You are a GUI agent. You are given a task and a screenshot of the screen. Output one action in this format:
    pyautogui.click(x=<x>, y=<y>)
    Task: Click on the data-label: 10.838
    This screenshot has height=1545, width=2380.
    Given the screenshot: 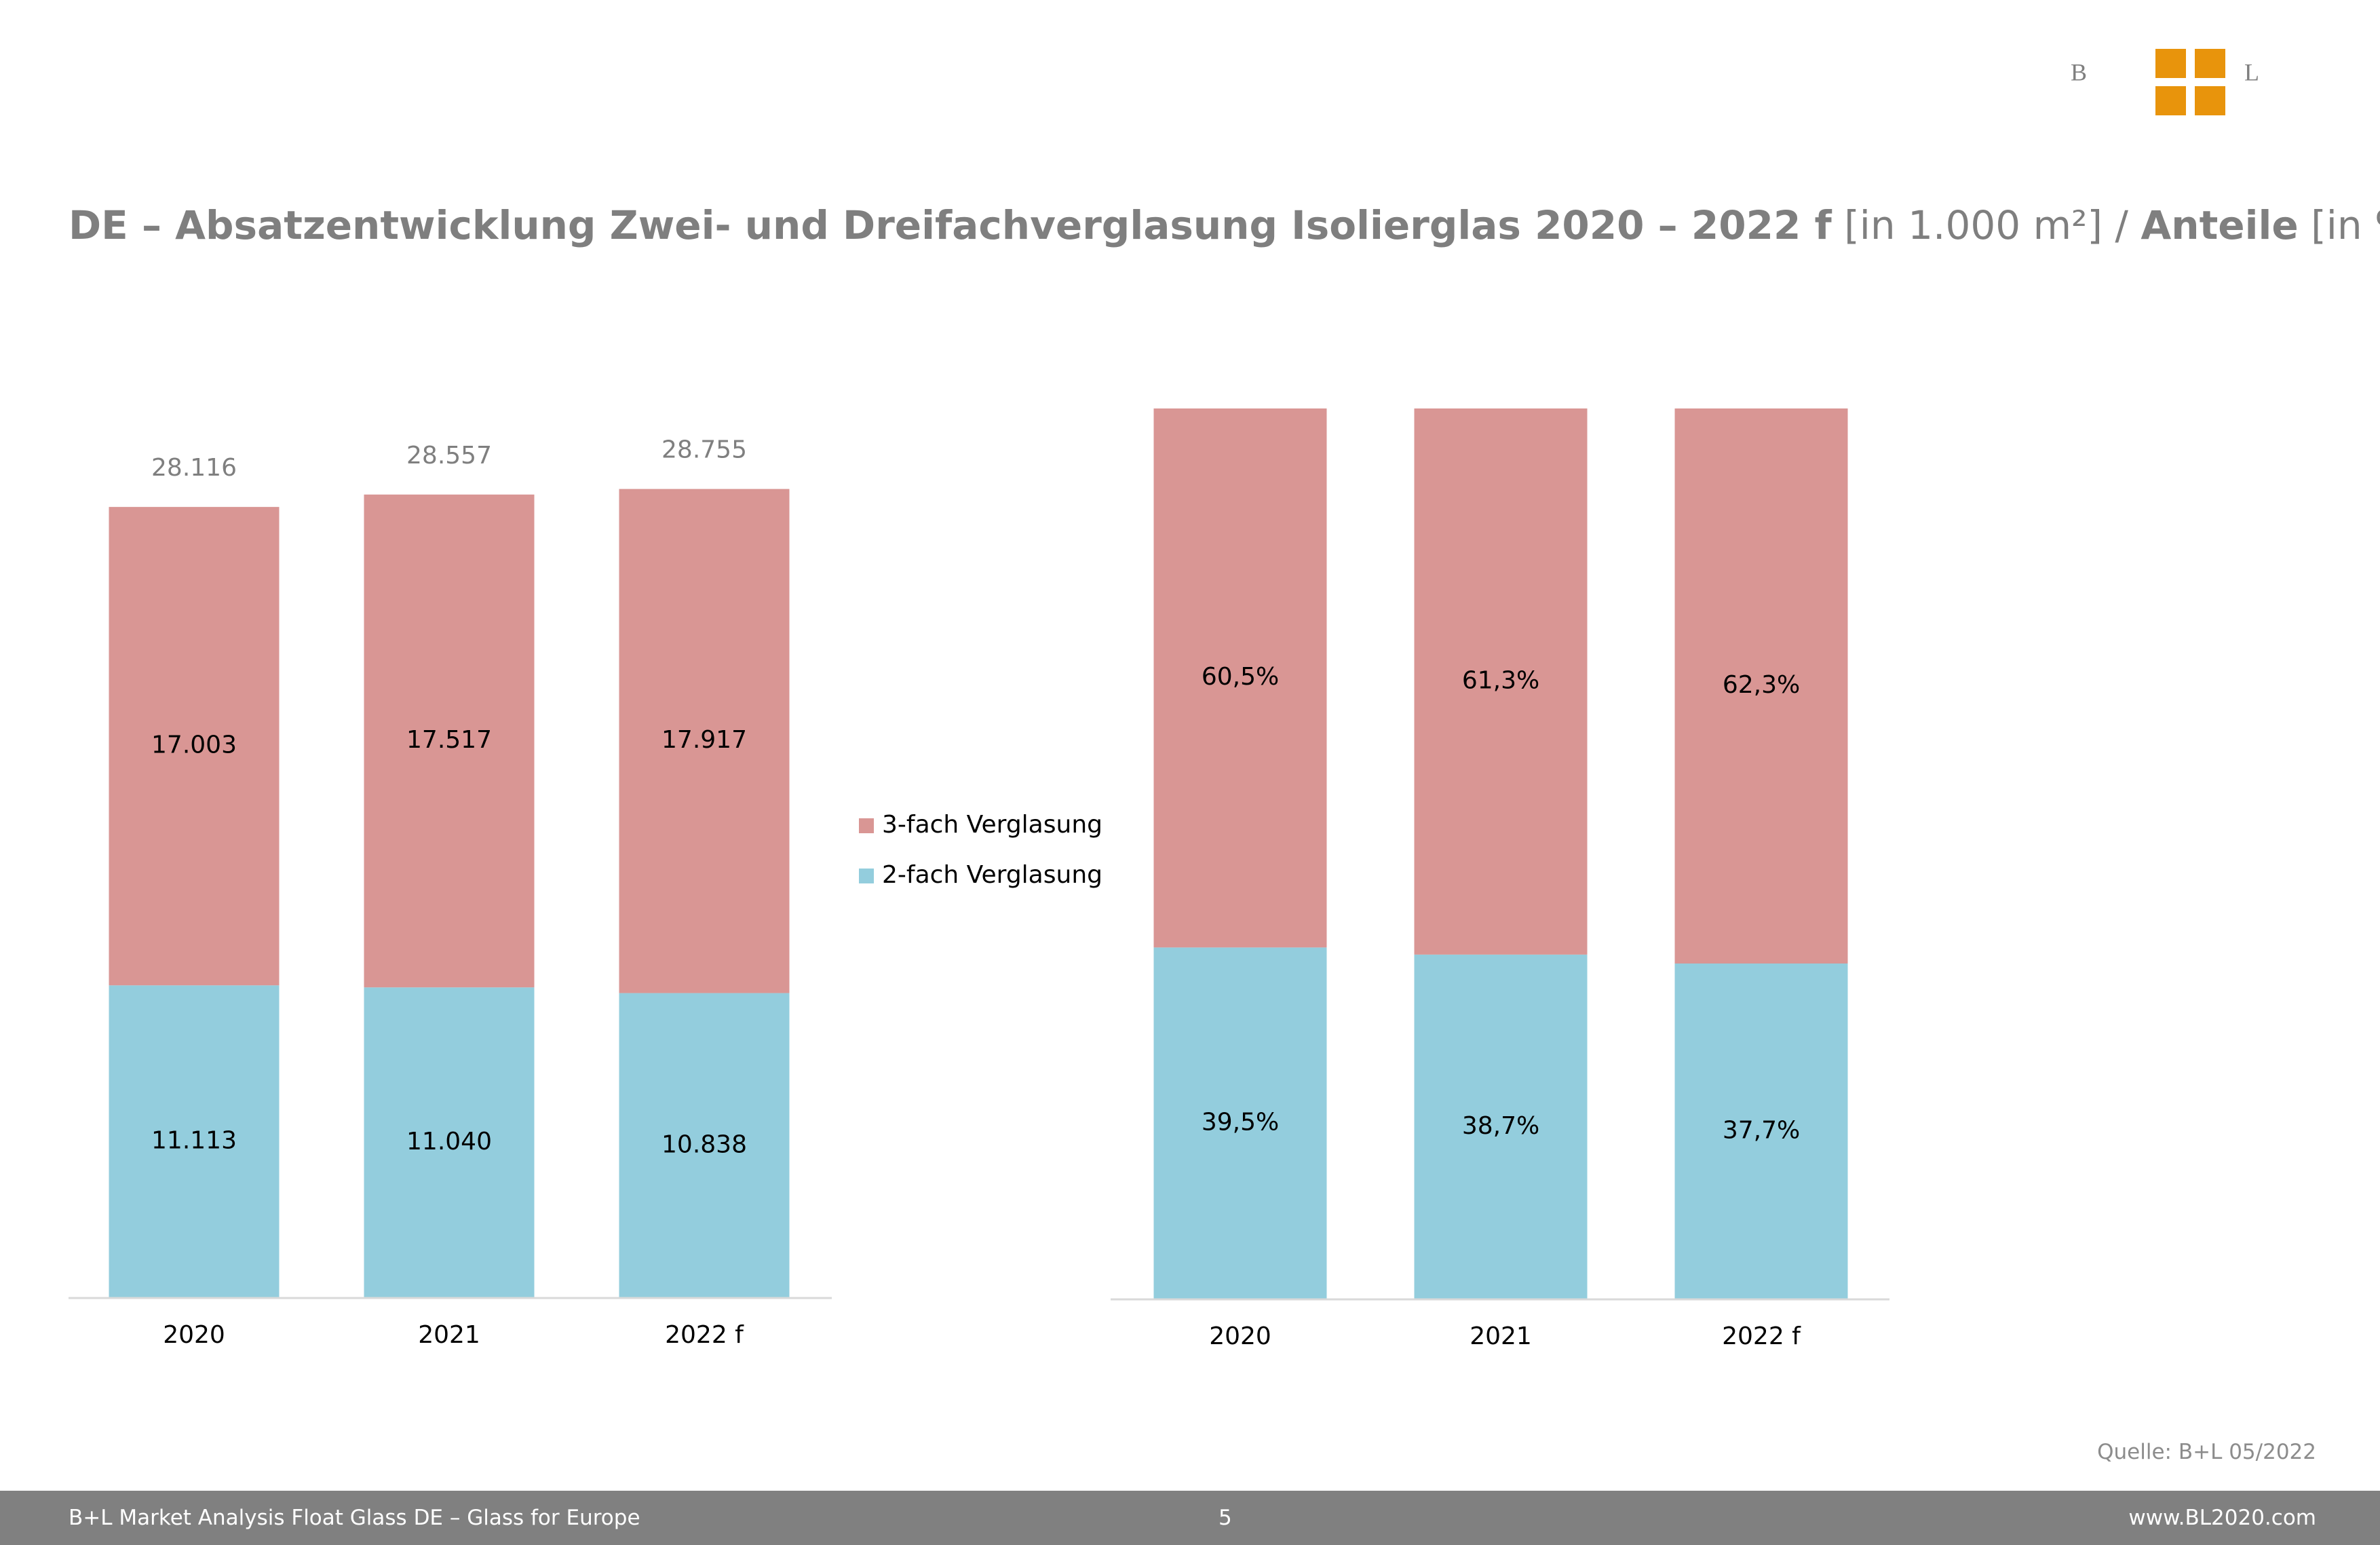 What is the action you would take?
    pyautogui.click(x=704, y=1144)
    